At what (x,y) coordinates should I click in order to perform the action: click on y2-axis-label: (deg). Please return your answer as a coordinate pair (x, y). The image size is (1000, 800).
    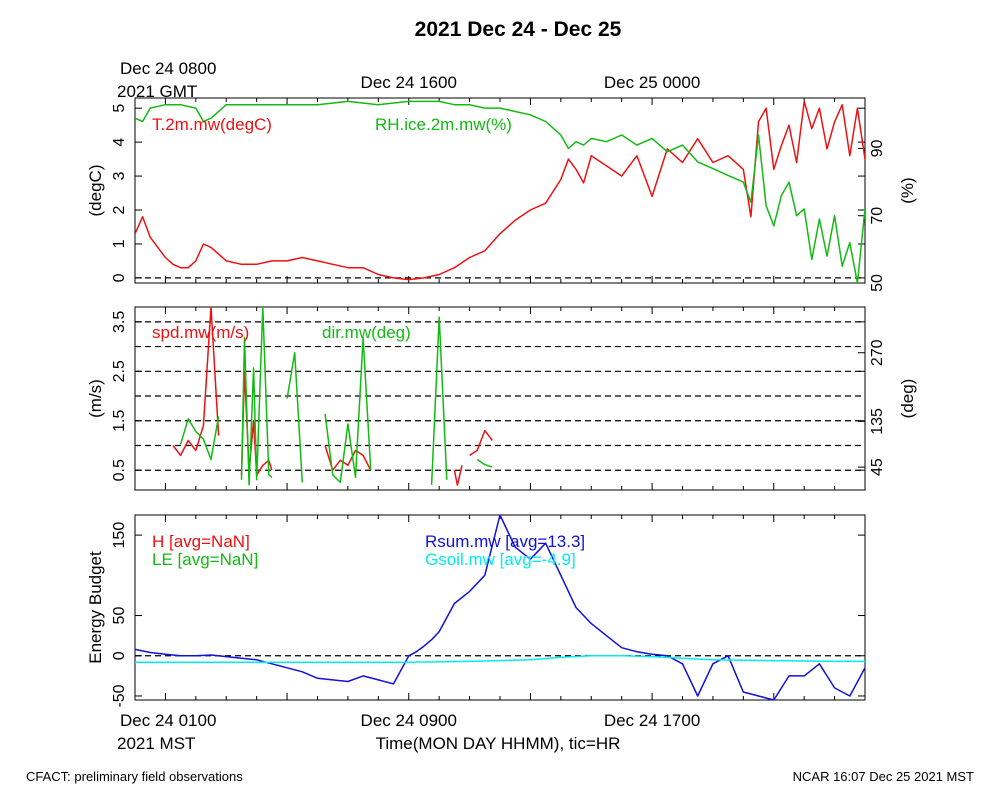
    Looking at the image, I should click on (907, 399).